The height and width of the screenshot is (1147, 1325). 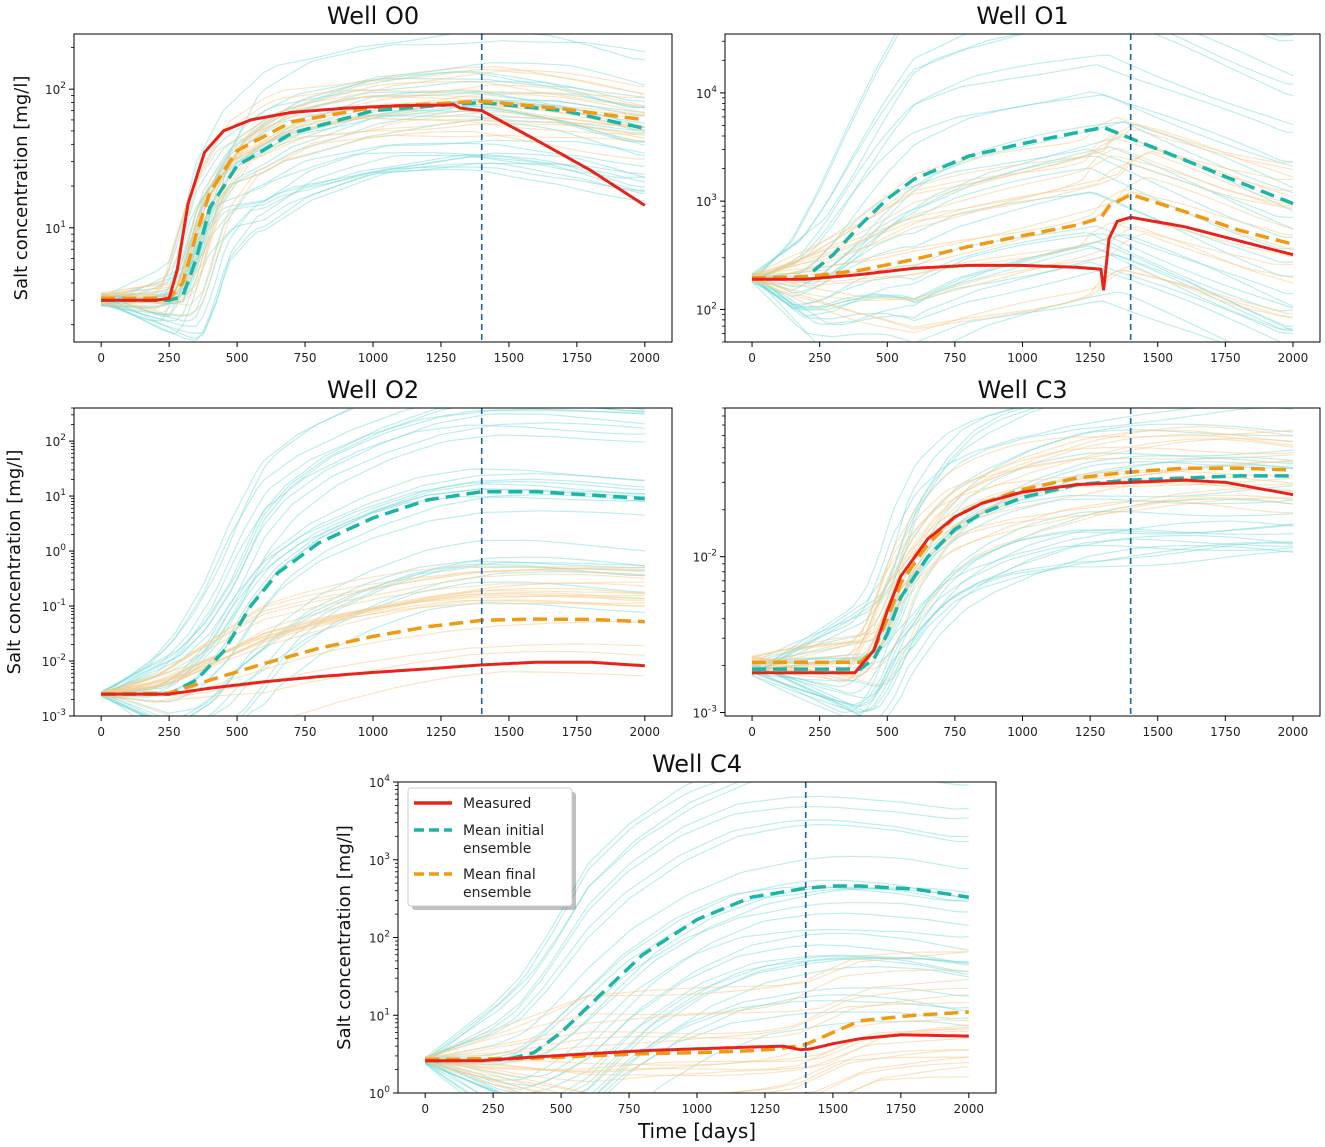 I want to click on mean-final-line, so click(x=373, y=200).